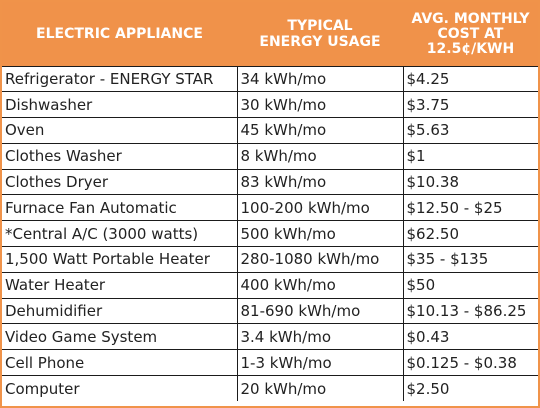 This screenshot has width=540, height=408. I want to click on cell-usage: 30 kWh/mo, so click(320, 105).